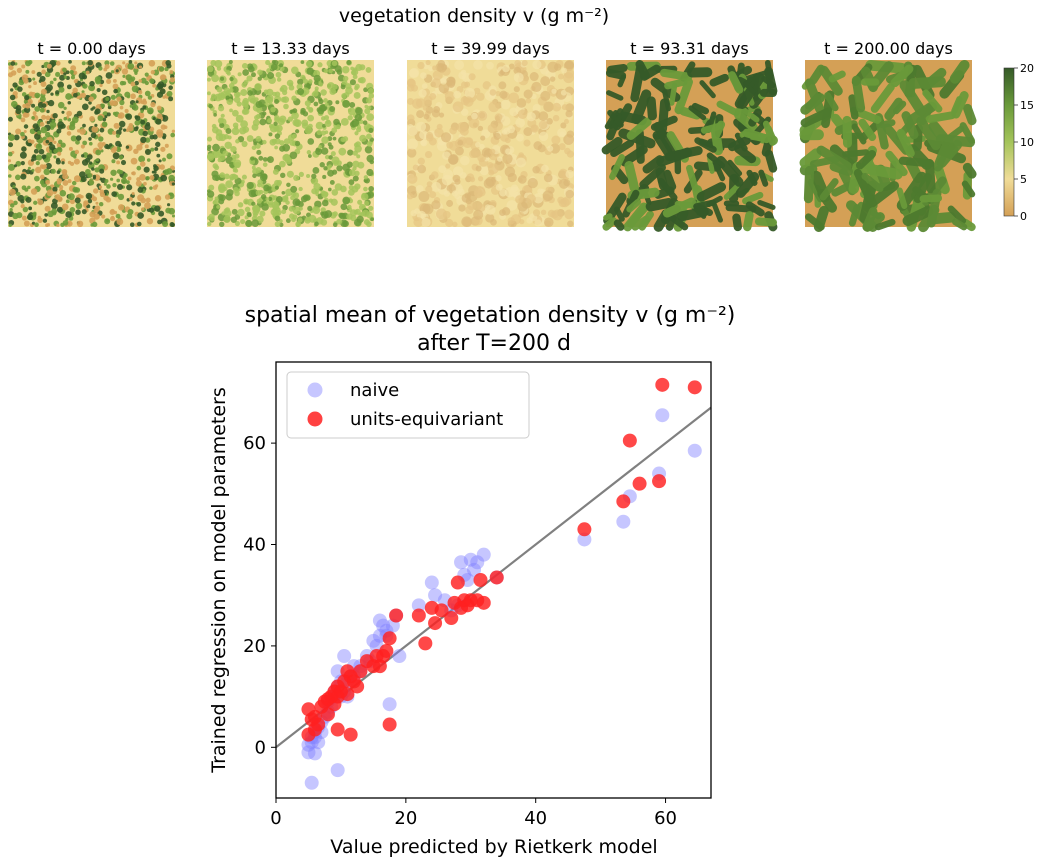 The width and height of the screenshot is (1037, 865). What do you see at coordinates (1027, 142) in the screenshot?
I see `colorbar-tick-label: 10` at bounding box center [1027, 142].